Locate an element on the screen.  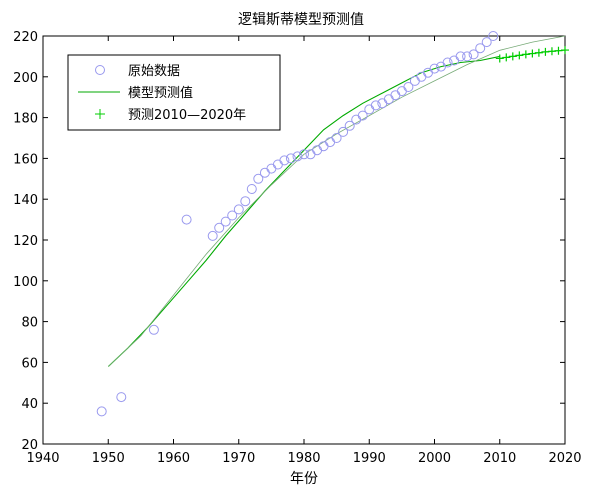
x-tick-label: 2000 is located at coordinates (434, 458).